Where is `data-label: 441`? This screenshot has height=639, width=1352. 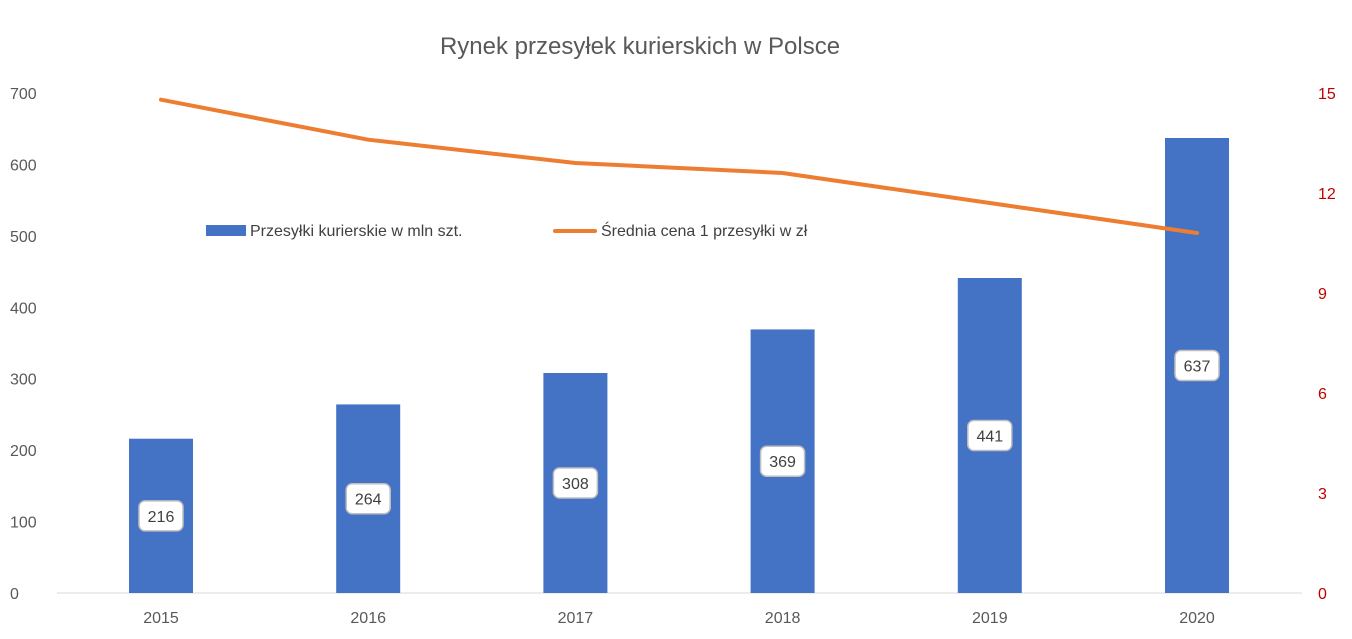 data-label: 441 is located at coordinates (989, 437).